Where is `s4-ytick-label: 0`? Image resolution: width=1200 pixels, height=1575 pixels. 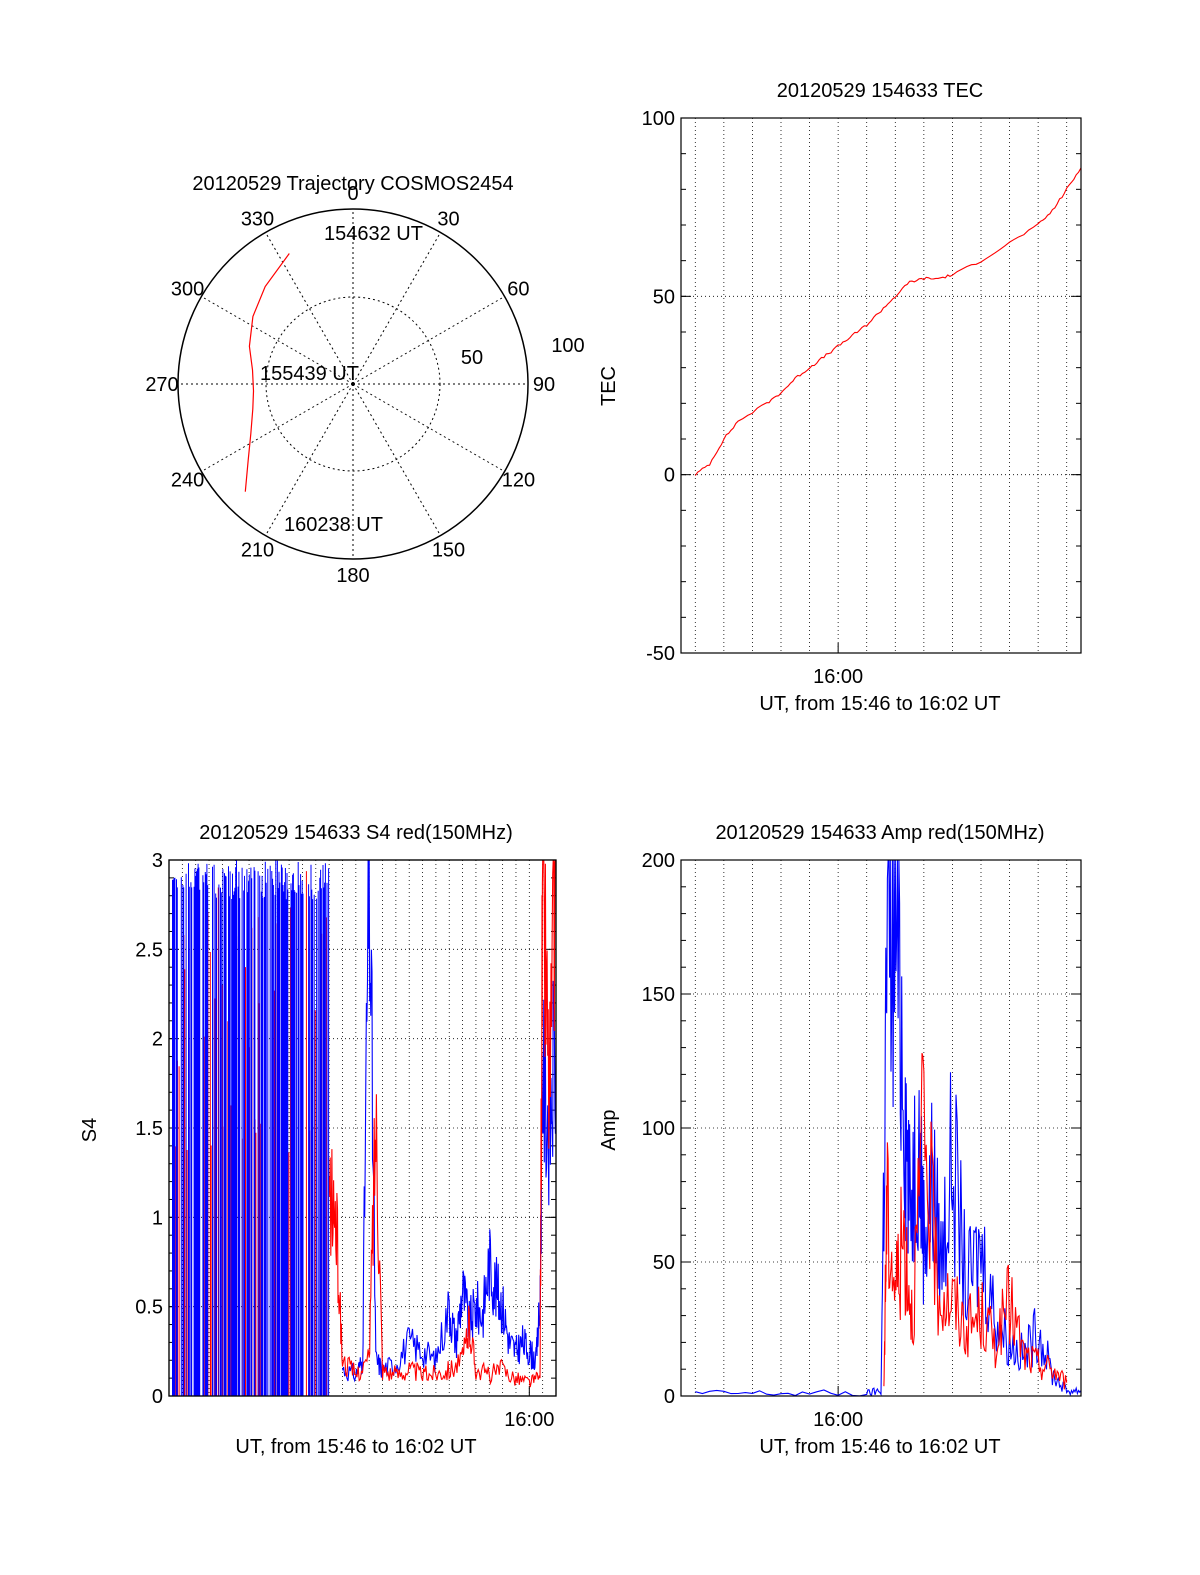 s4-ytick-label: 0 is located at coordinates (157, 1397).